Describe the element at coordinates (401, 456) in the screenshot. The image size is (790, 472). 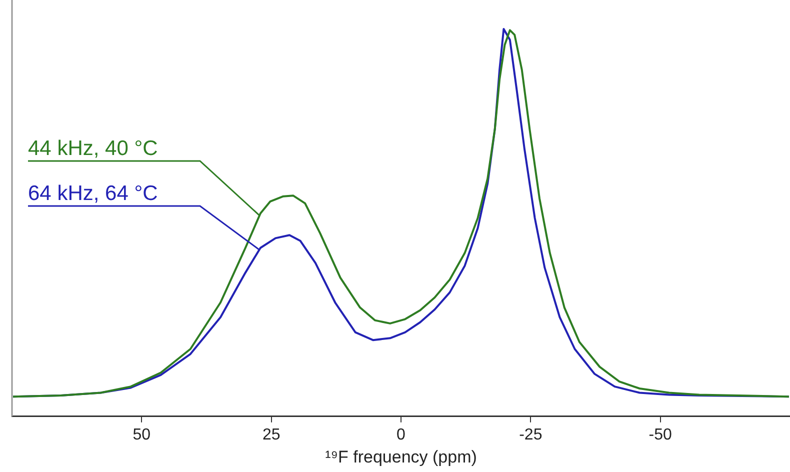
I see `x-axis-title: ¹⁹F frequency (ppm)` at that location.